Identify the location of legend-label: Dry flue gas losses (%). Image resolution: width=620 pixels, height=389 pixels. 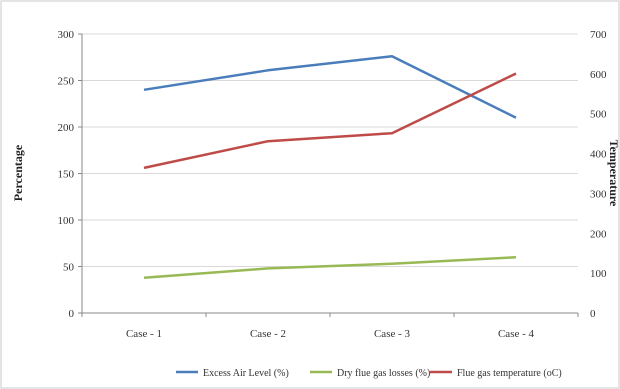
(383, 373).